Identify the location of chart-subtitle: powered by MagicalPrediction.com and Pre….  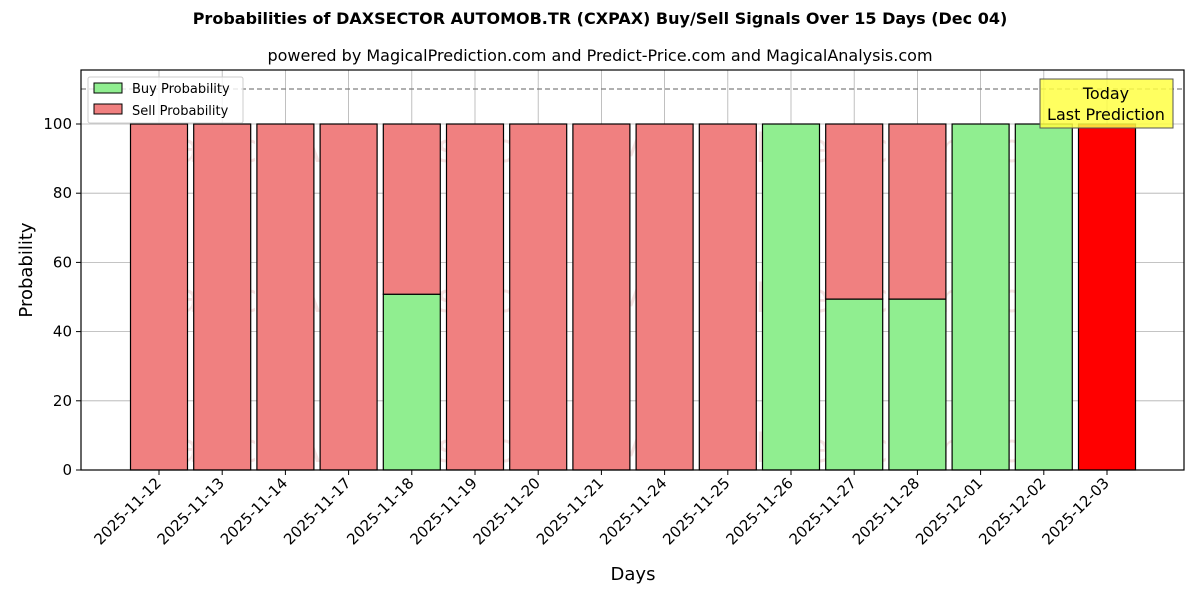
(600, 55).